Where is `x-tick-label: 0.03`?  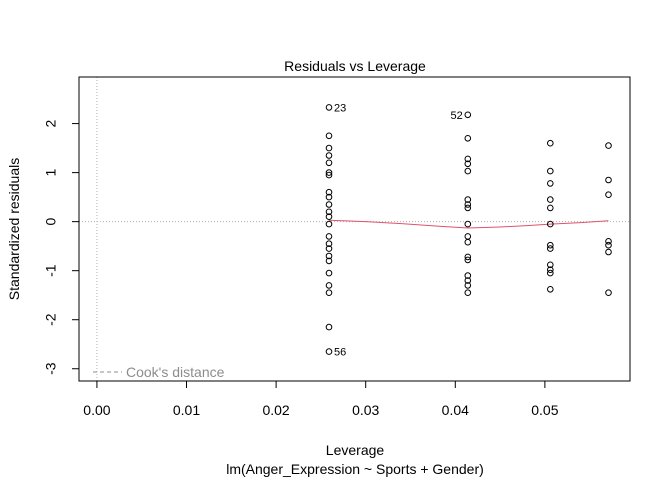 x-tick-label: 0.03 is located at coordinates (365, 410).